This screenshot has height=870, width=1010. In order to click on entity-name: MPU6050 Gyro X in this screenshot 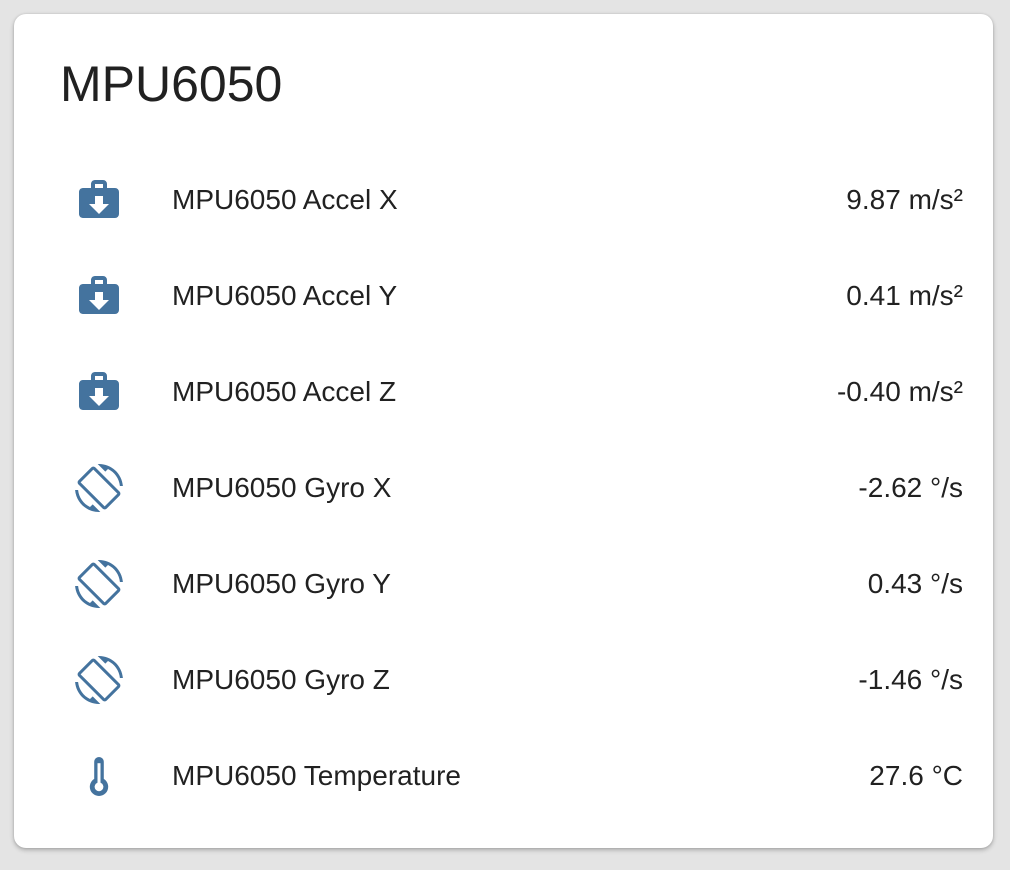, I will do `click(282, 487)`.